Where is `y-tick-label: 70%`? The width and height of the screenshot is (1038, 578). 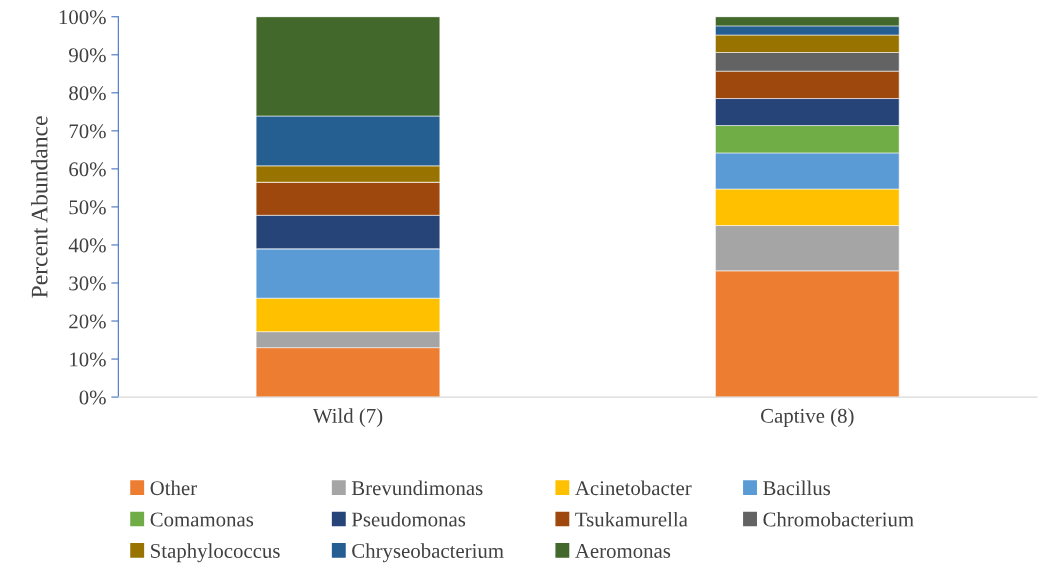
y-tick-label: 70% is located at coordinates (87, 131).